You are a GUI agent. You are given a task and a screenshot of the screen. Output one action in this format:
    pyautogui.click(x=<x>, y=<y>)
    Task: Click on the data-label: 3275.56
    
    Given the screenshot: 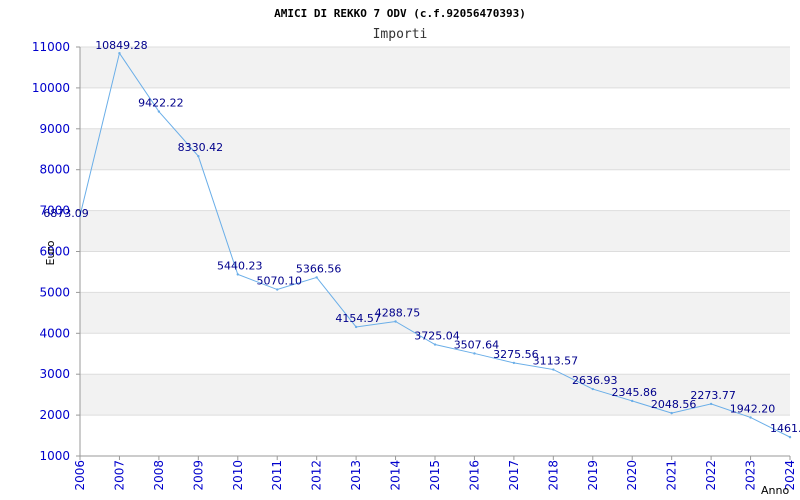 What is the action you would take?
    pyautogui.click(x=516, y=354)
    